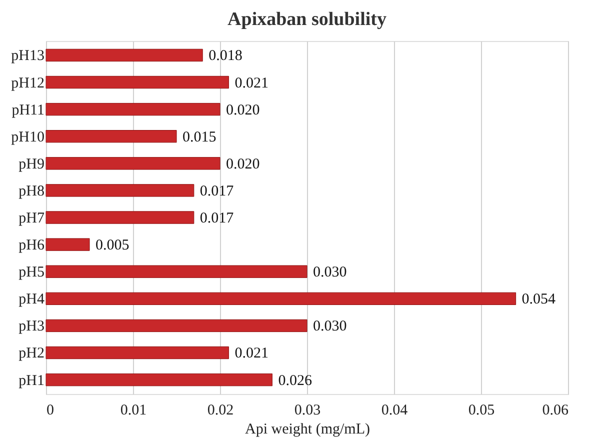  What do you see at coordinates (31, 218) in the screenshot?
I see `y-tick-label: pH7` at bounding box center [31, 218].